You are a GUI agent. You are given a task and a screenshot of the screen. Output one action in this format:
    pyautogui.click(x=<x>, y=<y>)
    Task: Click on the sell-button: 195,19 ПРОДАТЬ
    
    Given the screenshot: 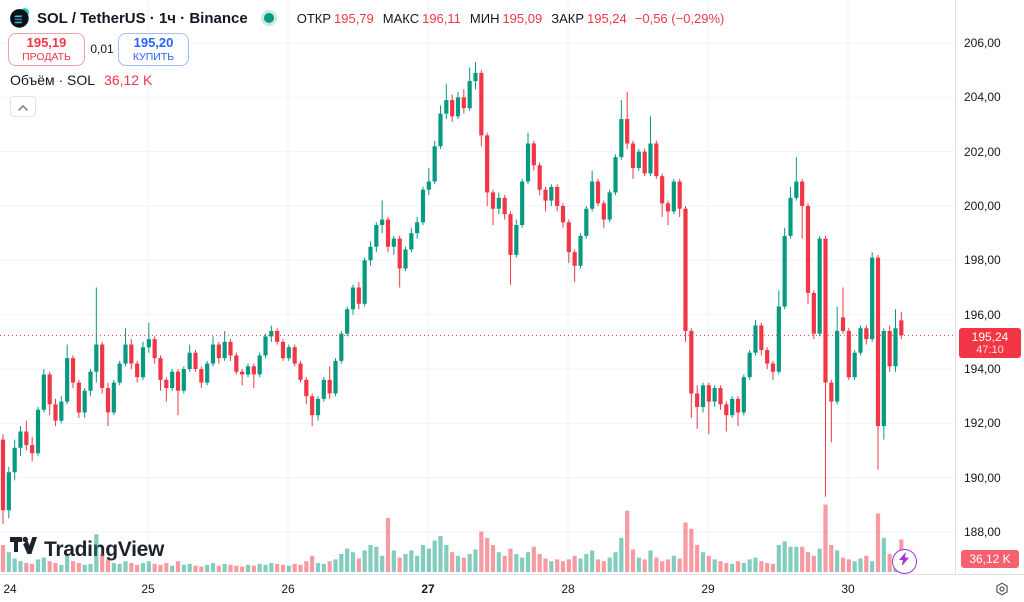 What is the action you would take?
    pyautogui.click(x=46, y=49)
    